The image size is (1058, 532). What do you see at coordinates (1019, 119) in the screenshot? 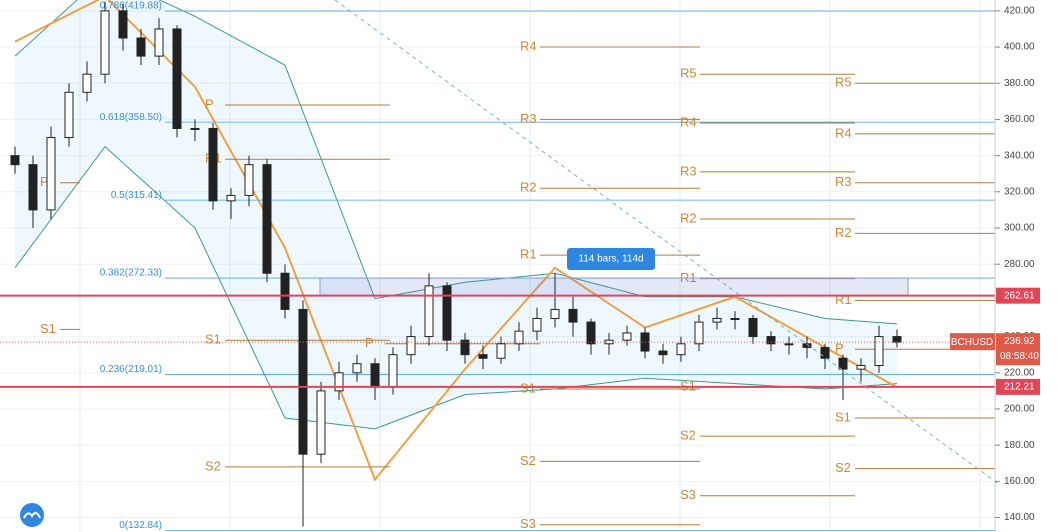
I see `y-tick-label: 360.00` at bounding box center [1019, 119].